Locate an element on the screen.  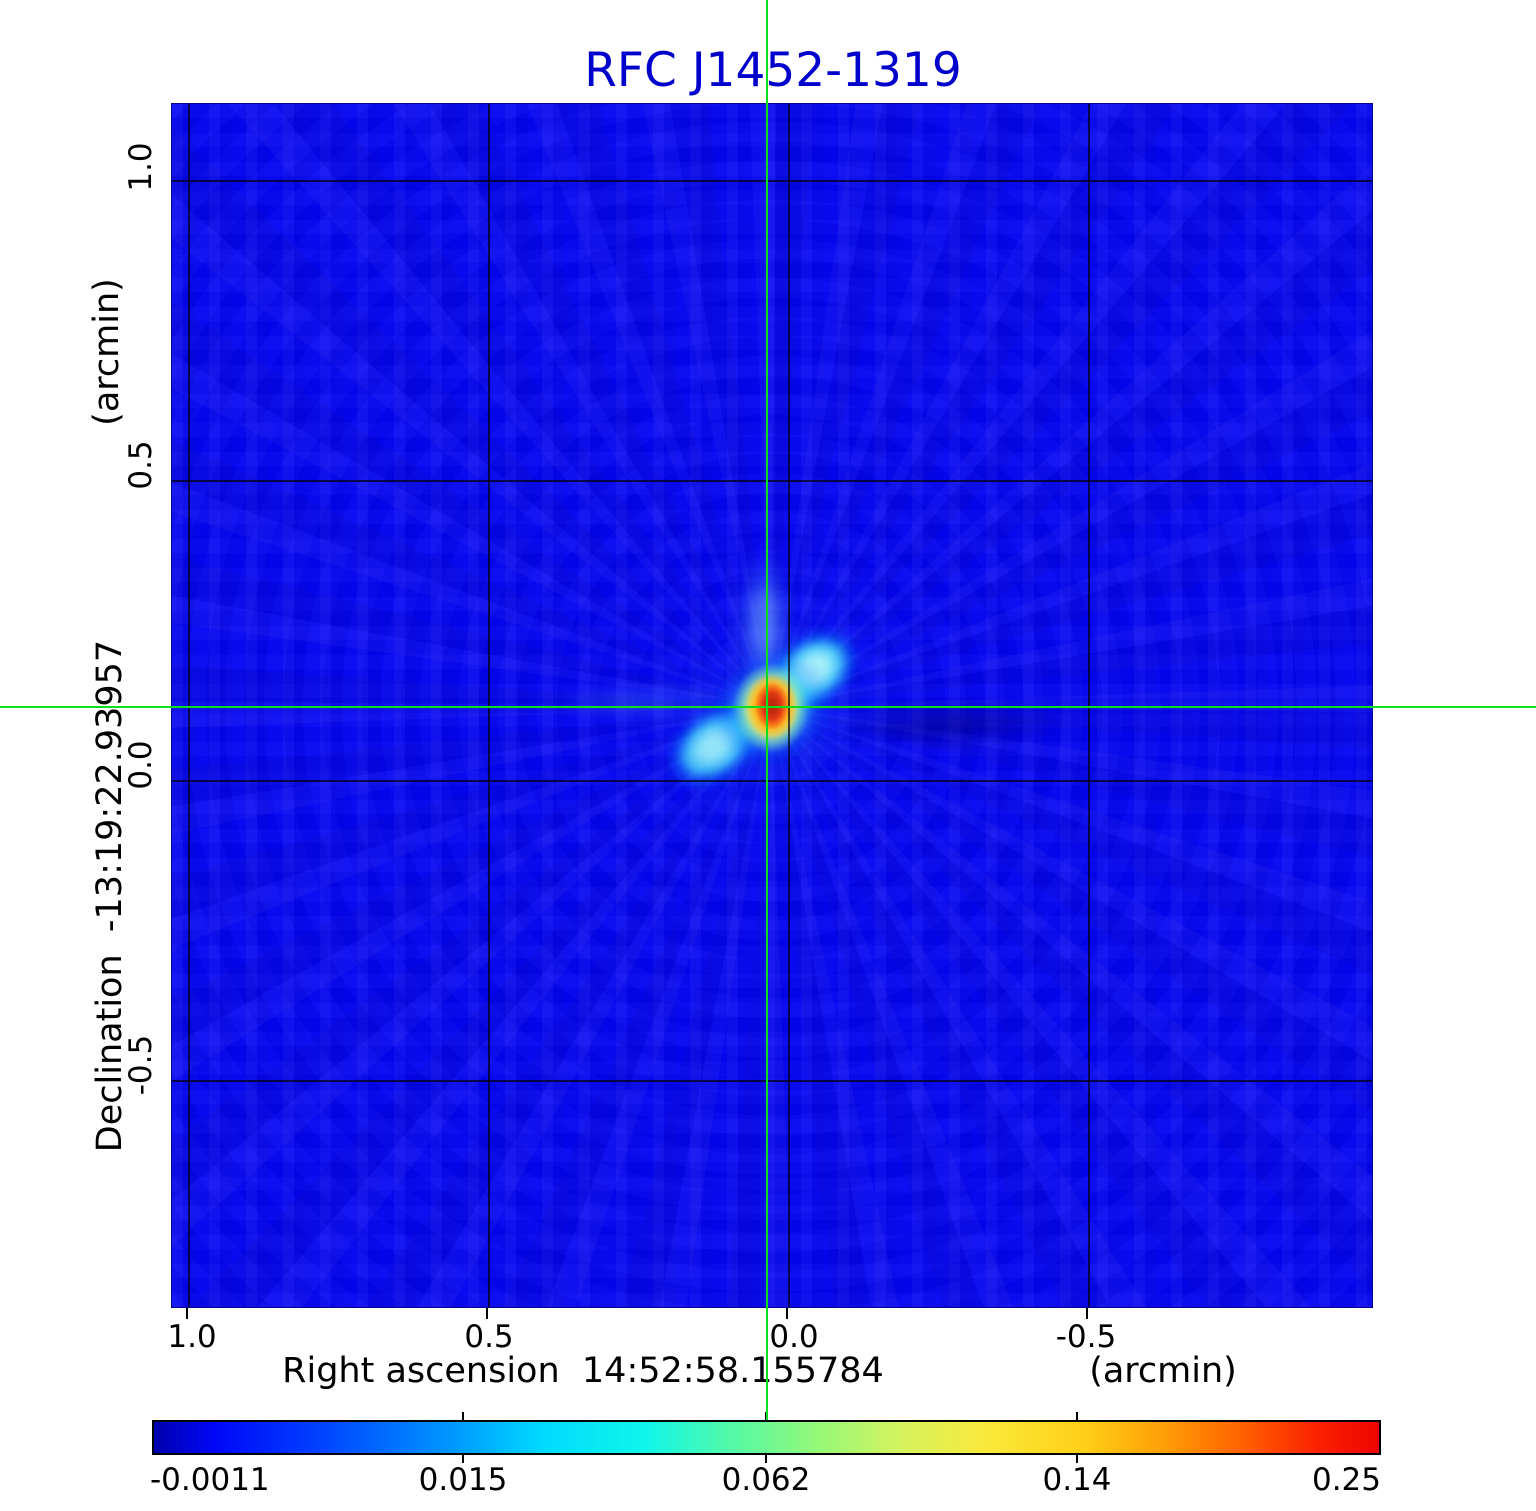
y-tick-label--0.5: -0.5 is located at coordinates (141, 1065).